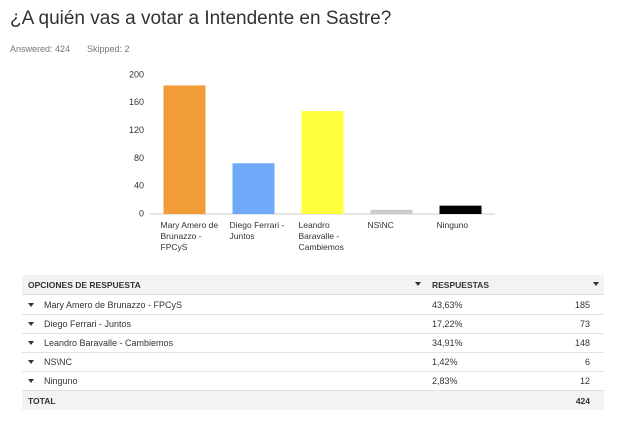 Image resolution: width=640 pixels, height=437 pixels. Describe the element at coordinates (136, 102) in the screenshot. I see `y-tick-label: 160` at that location.